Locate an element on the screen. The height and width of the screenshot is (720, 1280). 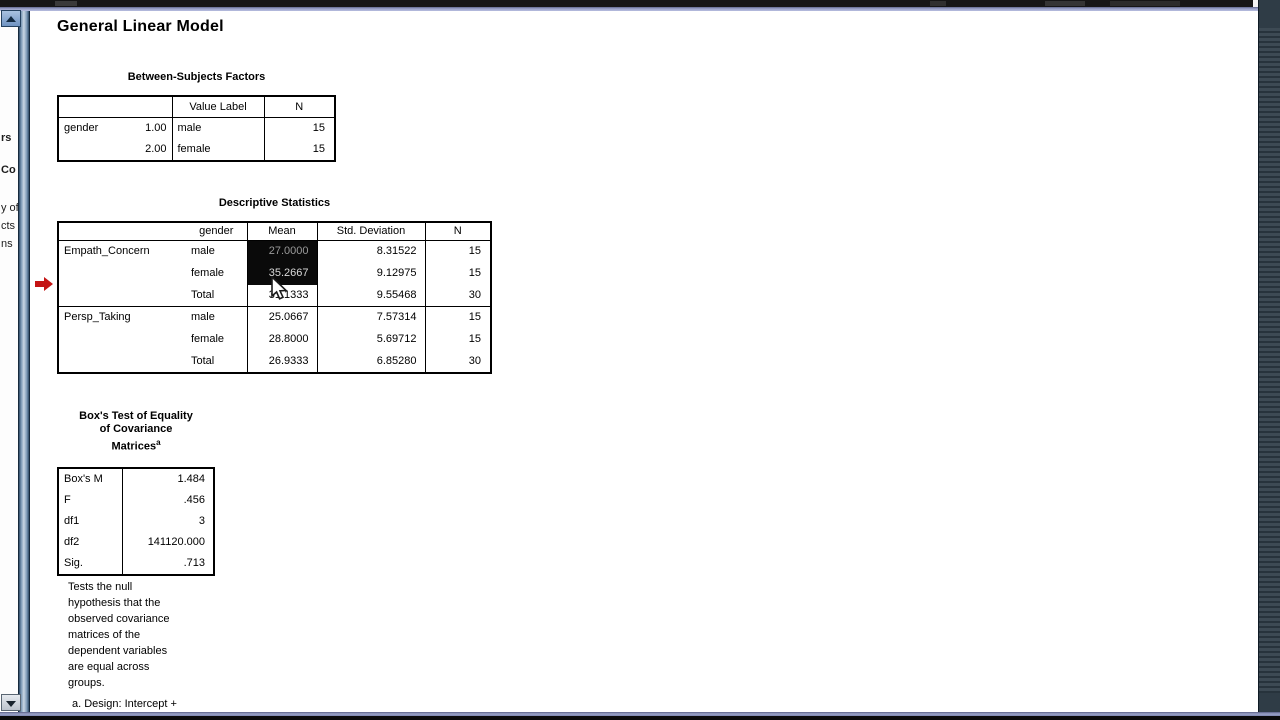
column-header: Value Label is located at coordinates (218, 107).